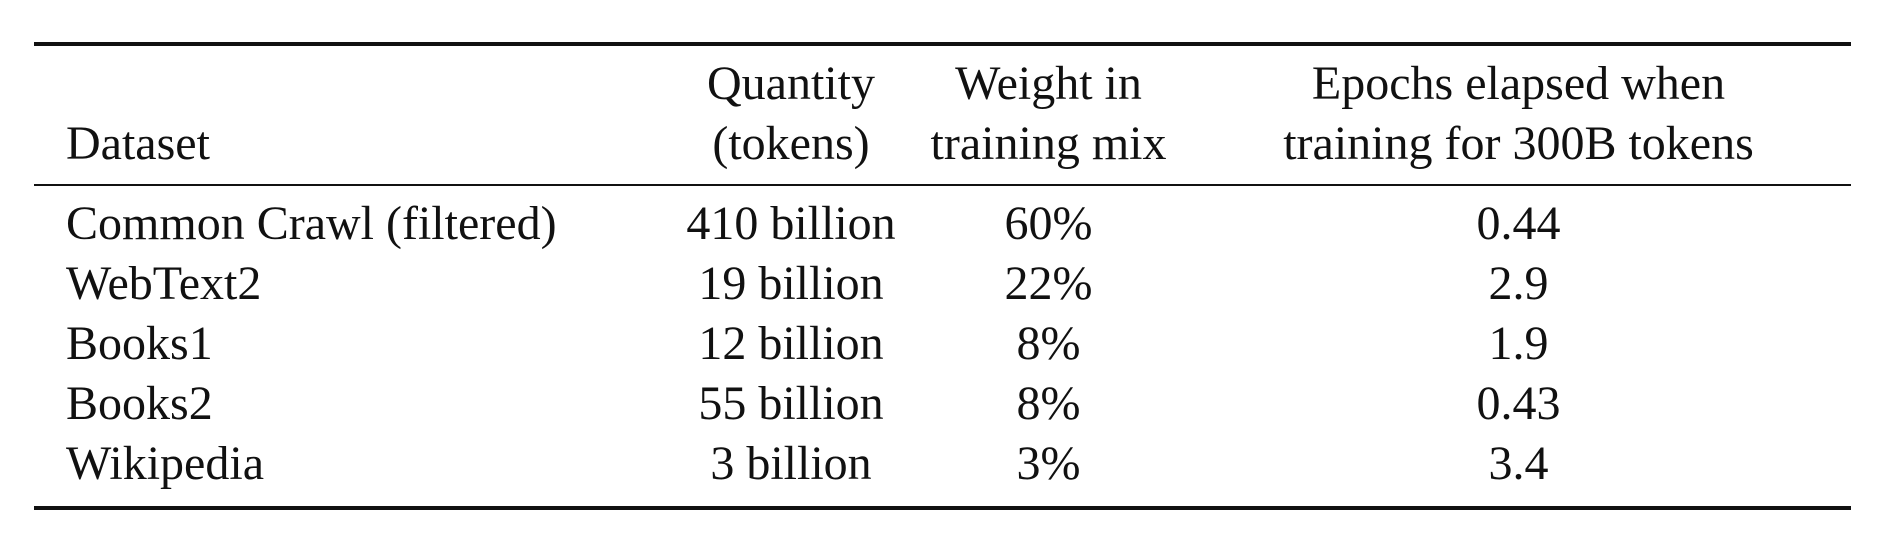 The width and height of the screenshot is (1884, 544). I want to click on cell-dataset: Common Crawl (filtered), so click(311, 223).